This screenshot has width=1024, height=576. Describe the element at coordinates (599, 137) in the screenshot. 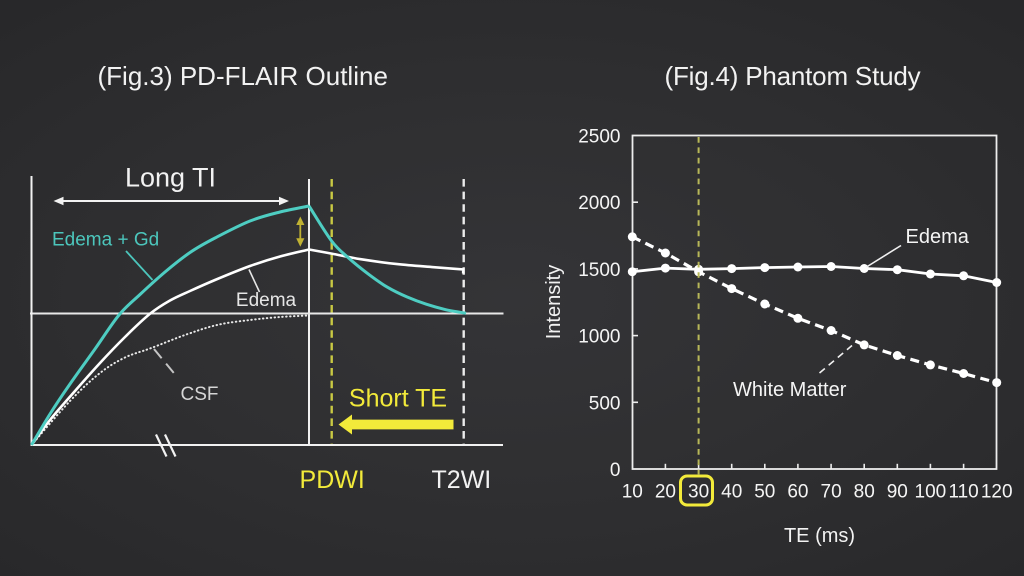

I see `svg-text: 2500` at that location.